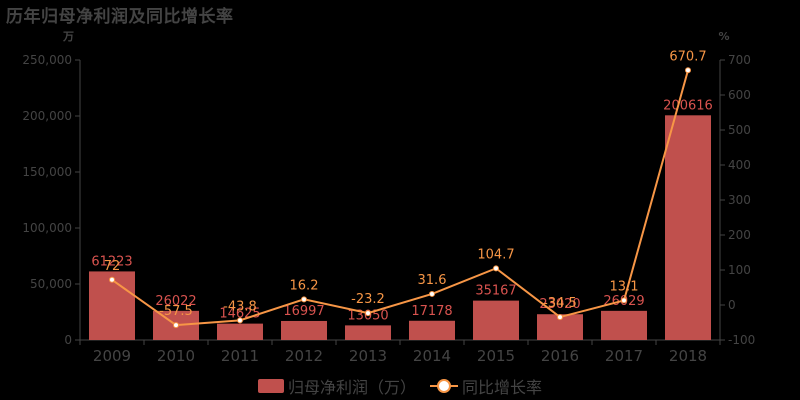 This screenshot has height=400, width=800. I want to click on bar-value-label: 17178, so click(431, 311).